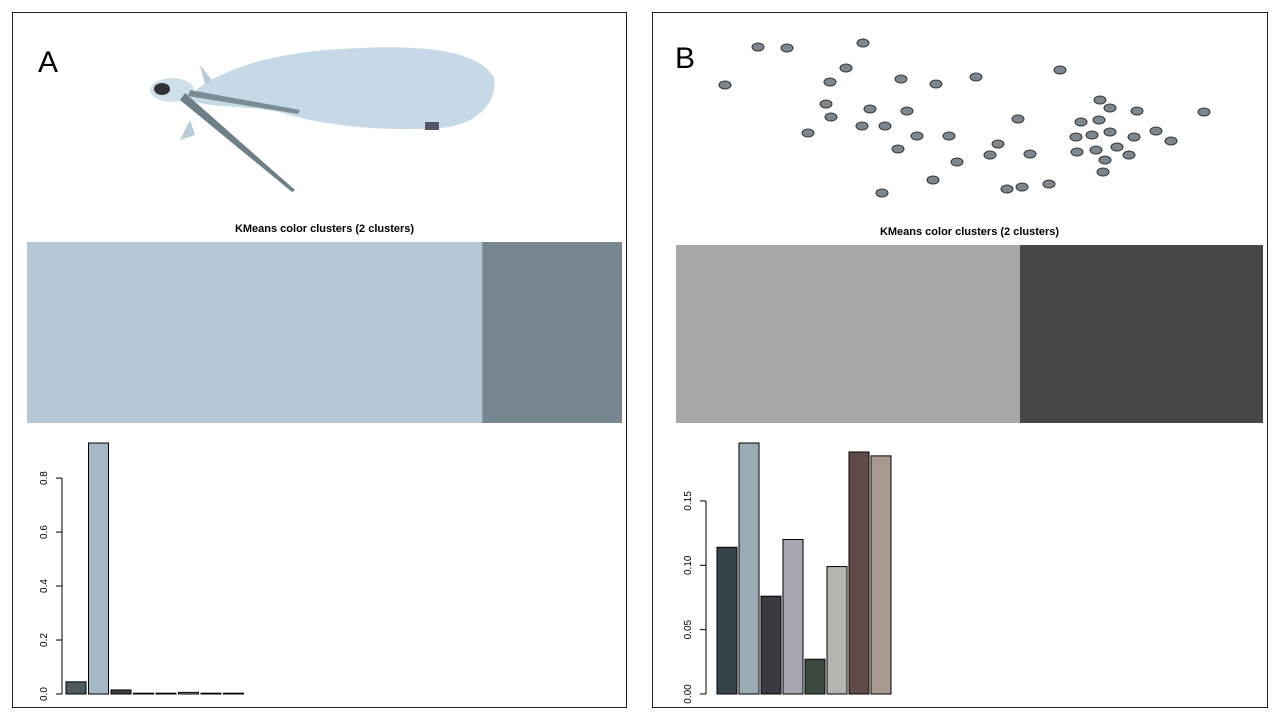 The image size is (1280, 720). Describe the element at coordinates (688, 629) in the screenshot. I see `y-tick-label: 0.05` at that location.